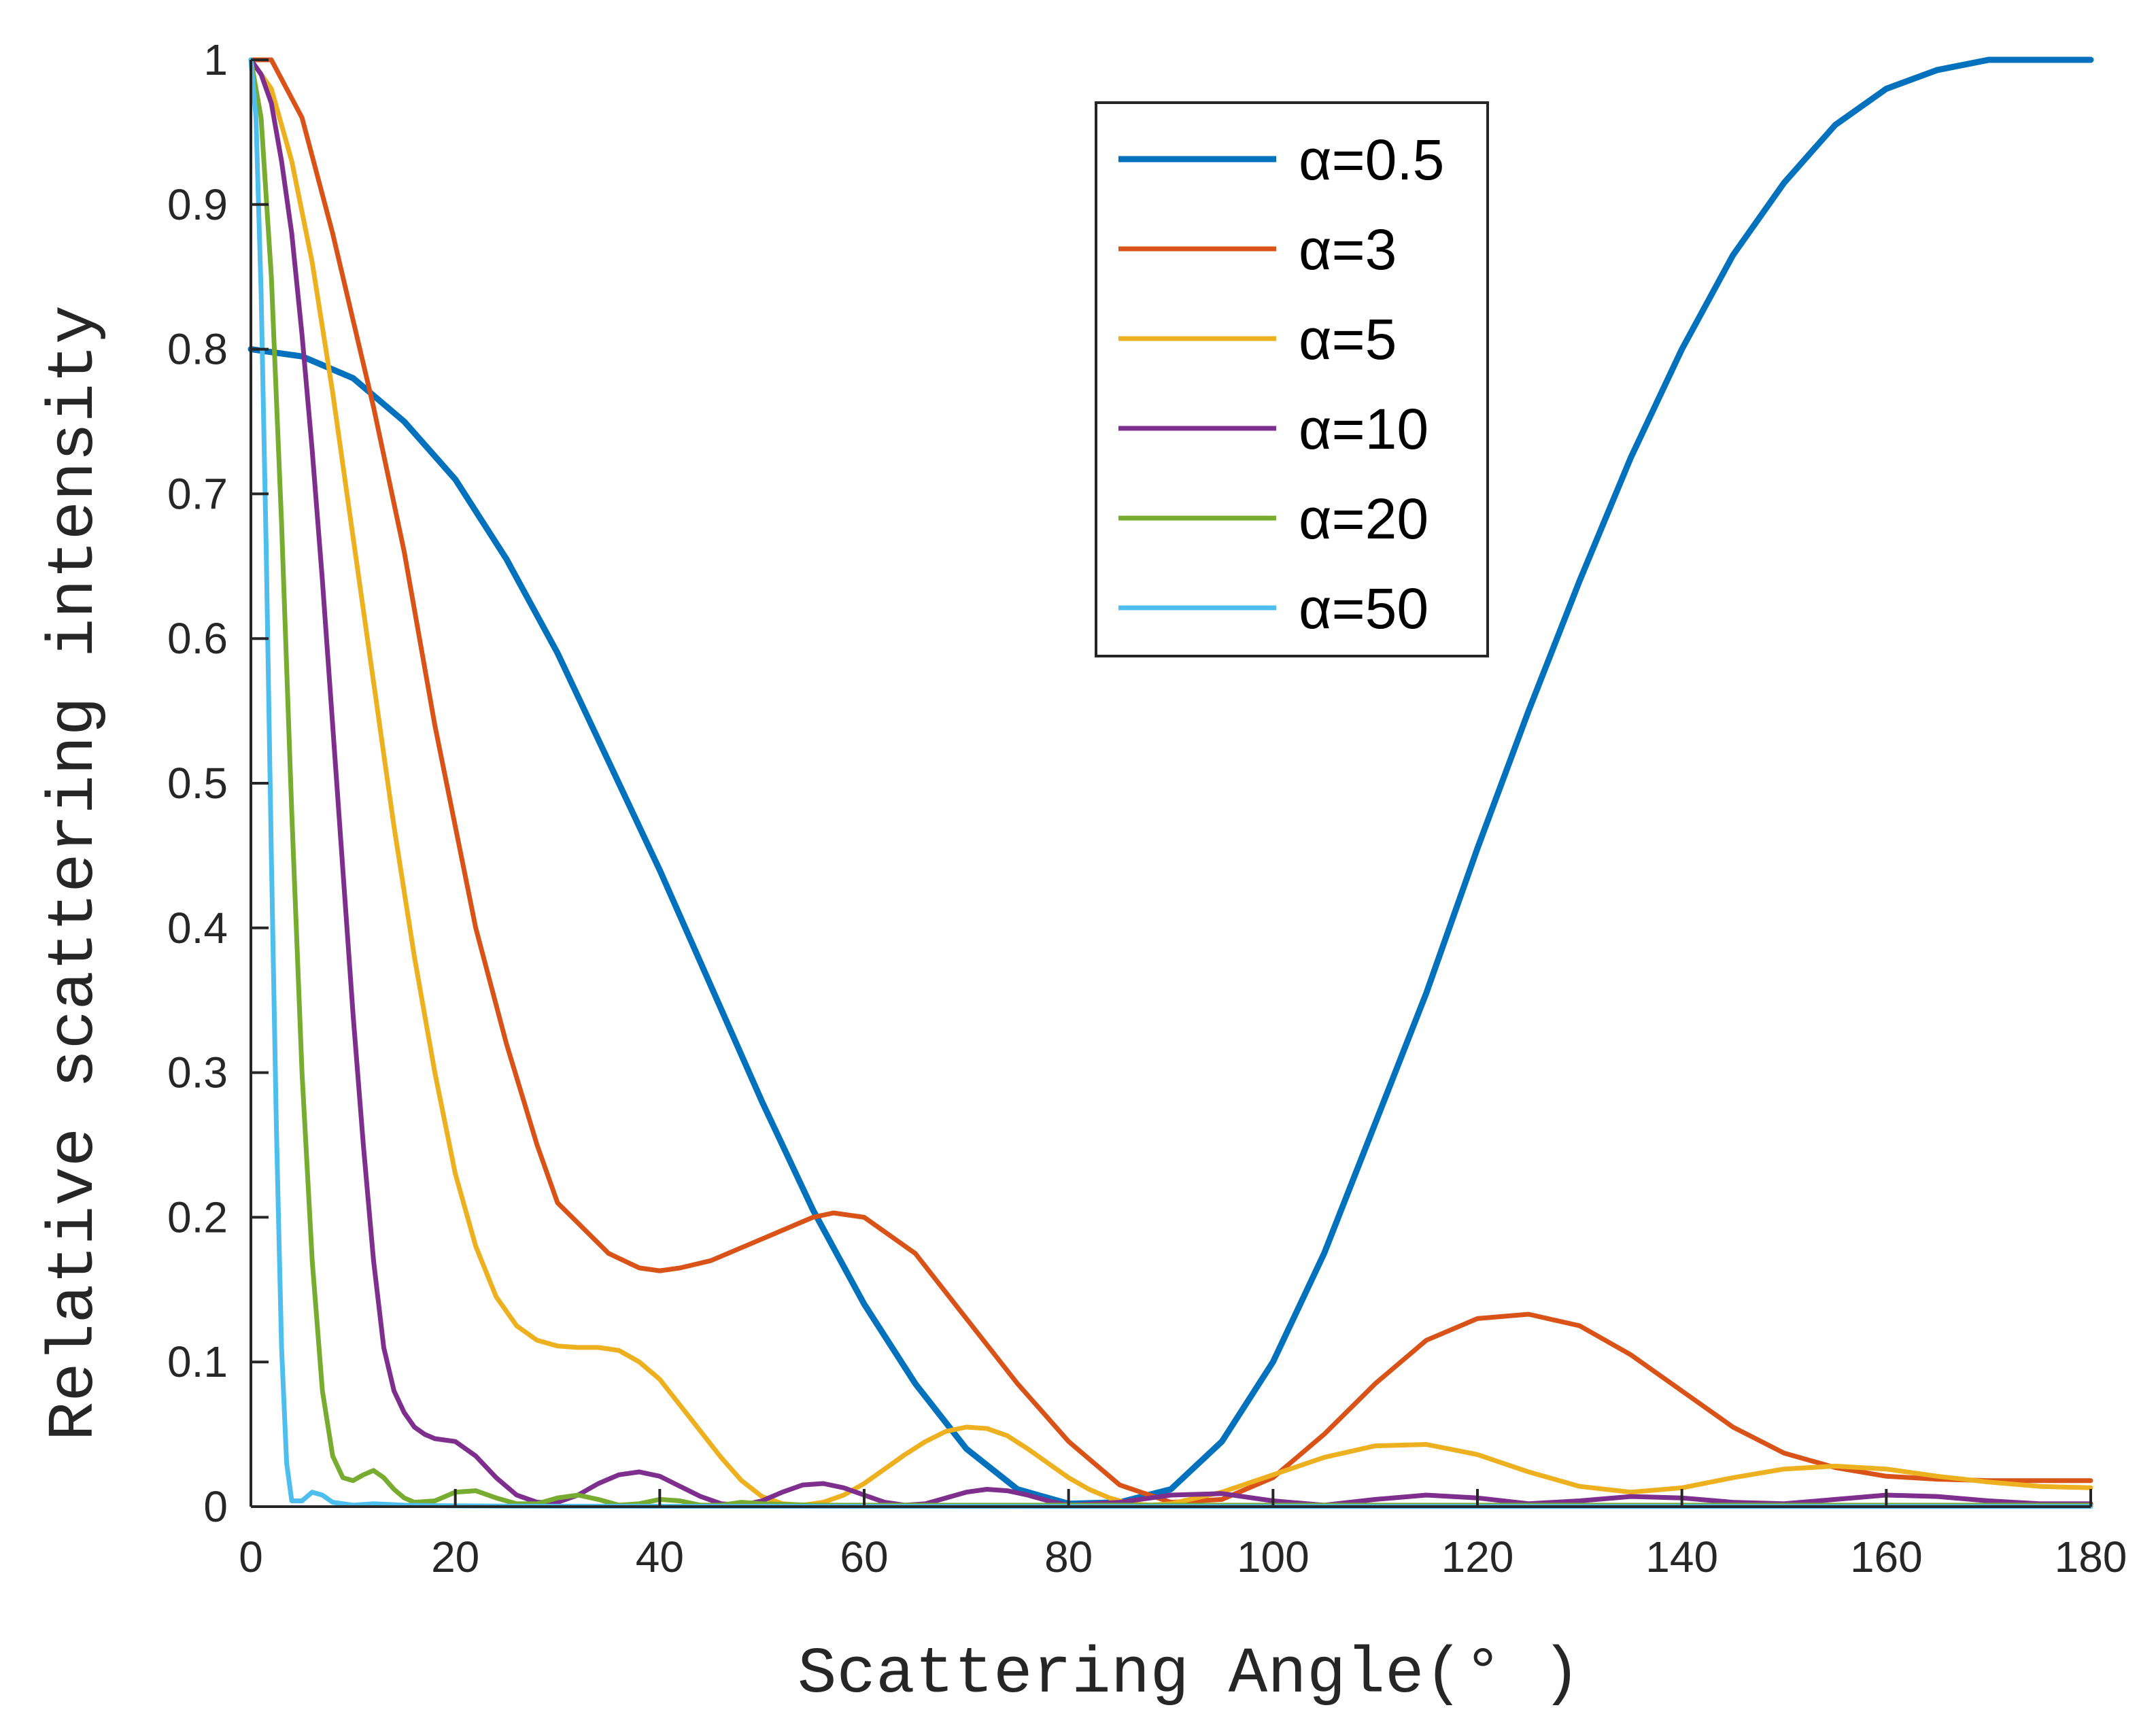  I want to click on y-tick-label: 0.4, so click(197, 928).